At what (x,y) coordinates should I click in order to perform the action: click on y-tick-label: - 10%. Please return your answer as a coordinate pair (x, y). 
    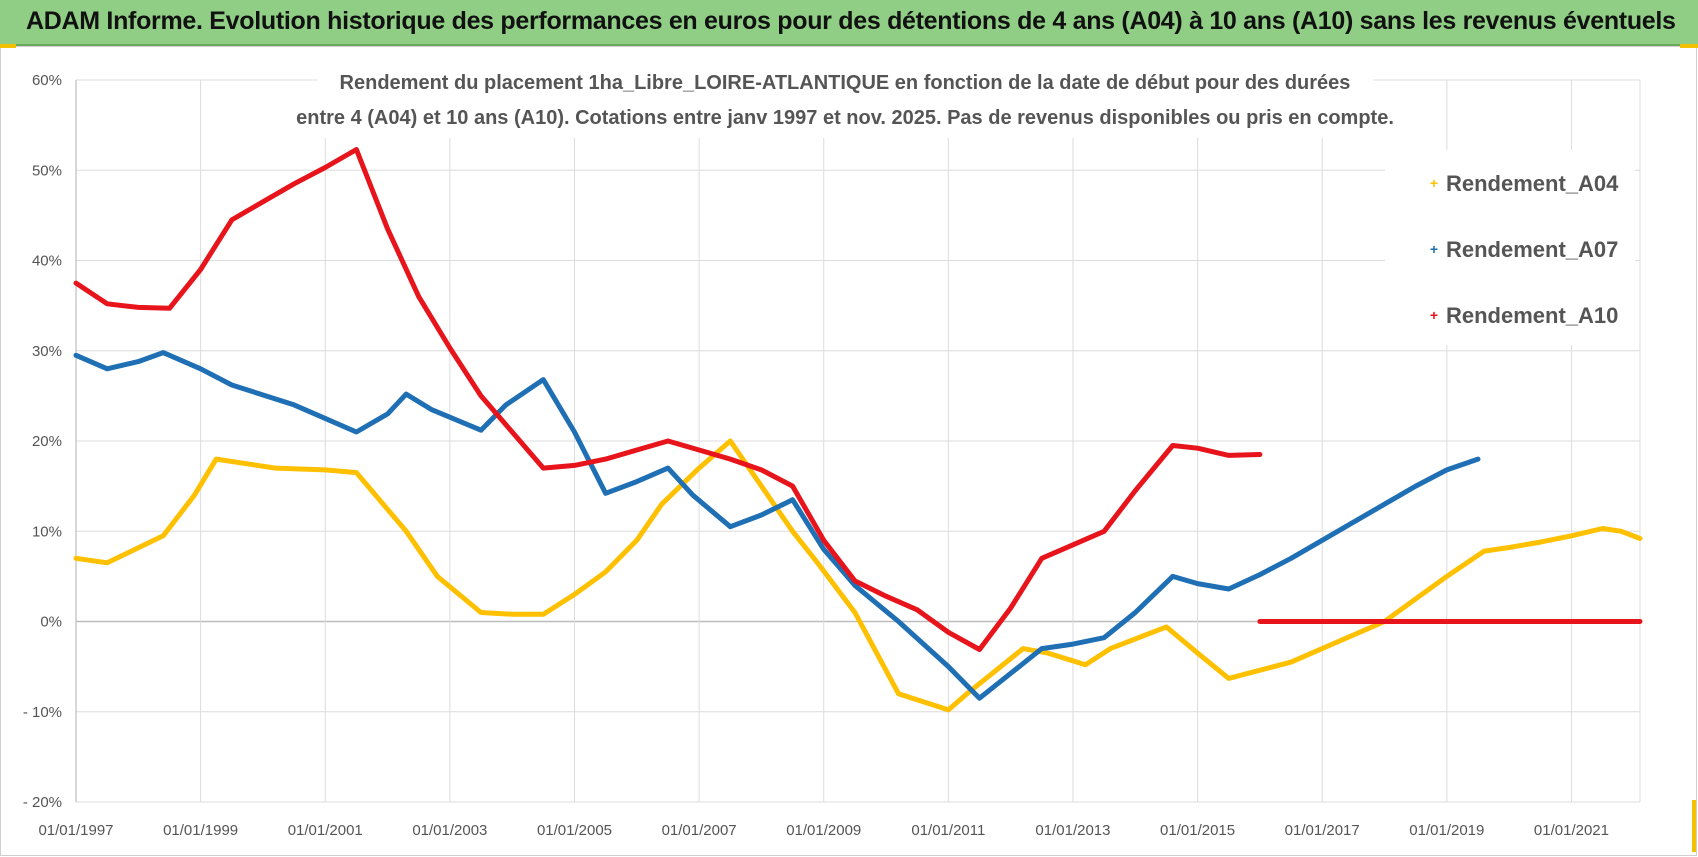
    Looking at the image, I should click on (42, 712).